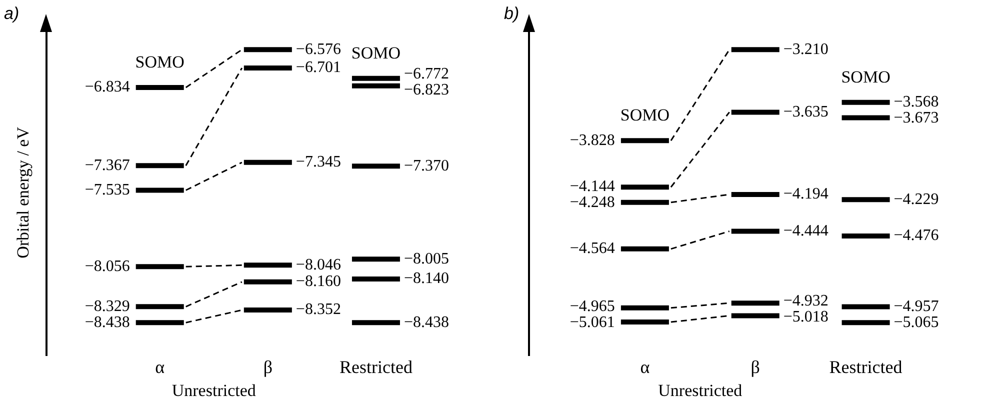 The height and width of the screenshot is (403, 991). What do you see at coordinates (427, 89) in the screenshot?
I see `data-label: −6.823` at bounding box center [427, 89].